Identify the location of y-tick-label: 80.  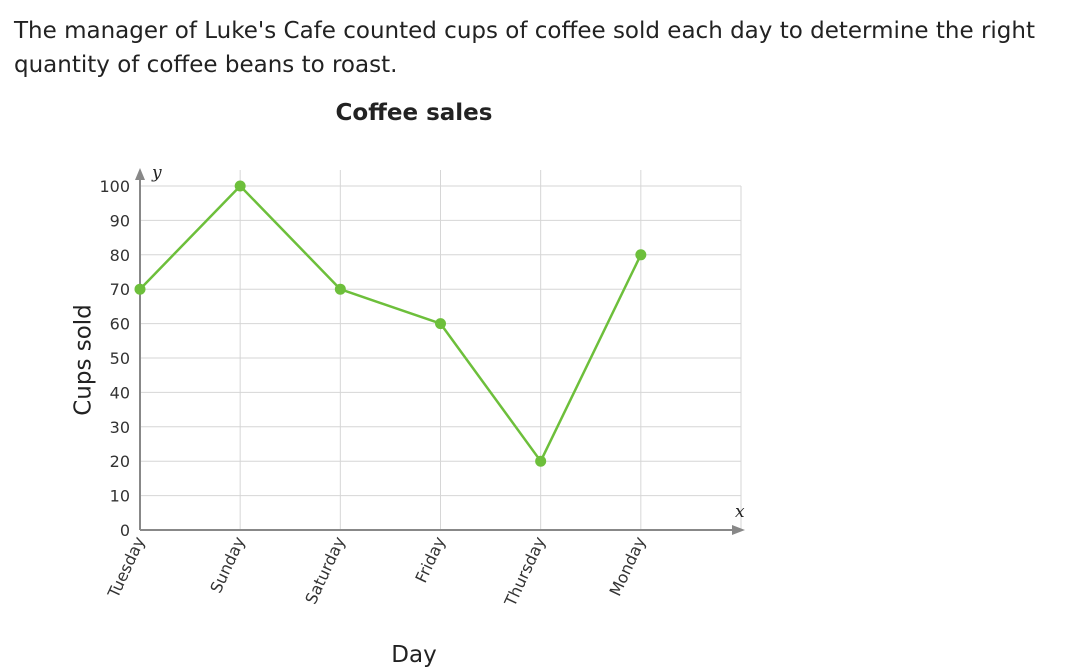
(120, 255).